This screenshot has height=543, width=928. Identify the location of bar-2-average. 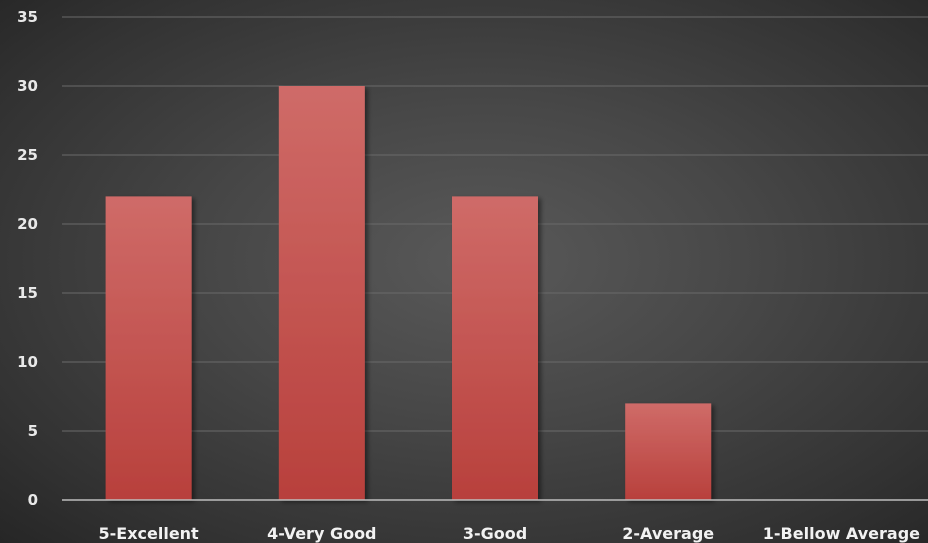
(668, 451).